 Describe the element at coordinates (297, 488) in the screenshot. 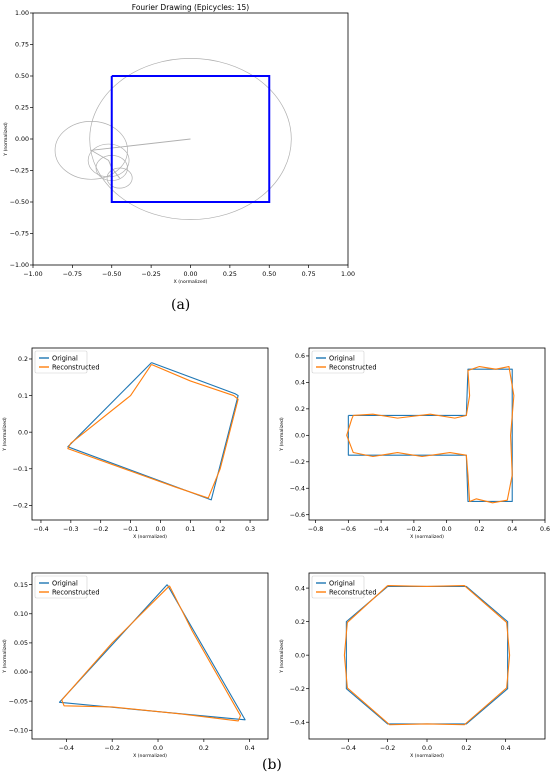

I see `chart-tshape-ytick-label: −0.4` at that location.